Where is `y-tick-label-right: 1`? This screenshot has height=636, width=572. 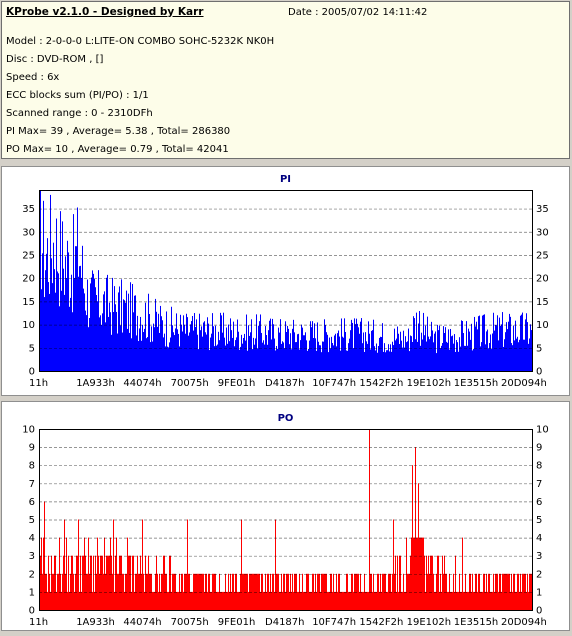
y-tick-label-right: 1 is located at coordinates (539, 592).